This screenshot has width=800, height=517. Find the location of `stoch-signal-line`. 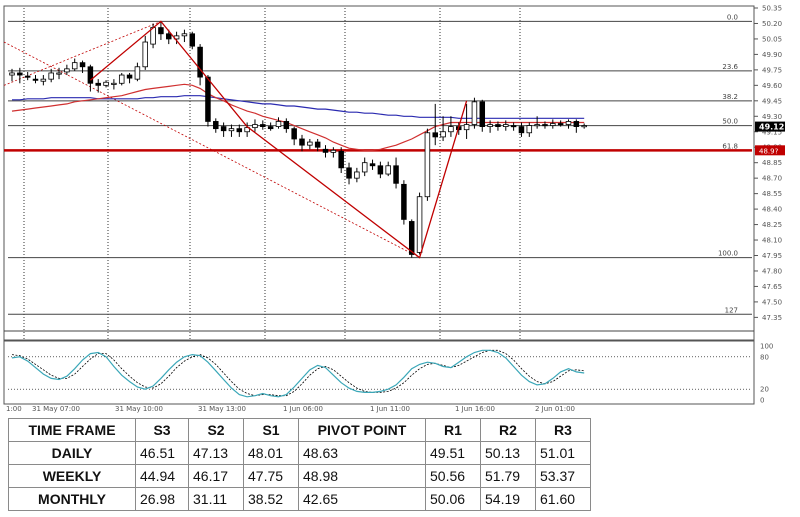

stoch-signal-line is located at coordinates (298, 373).